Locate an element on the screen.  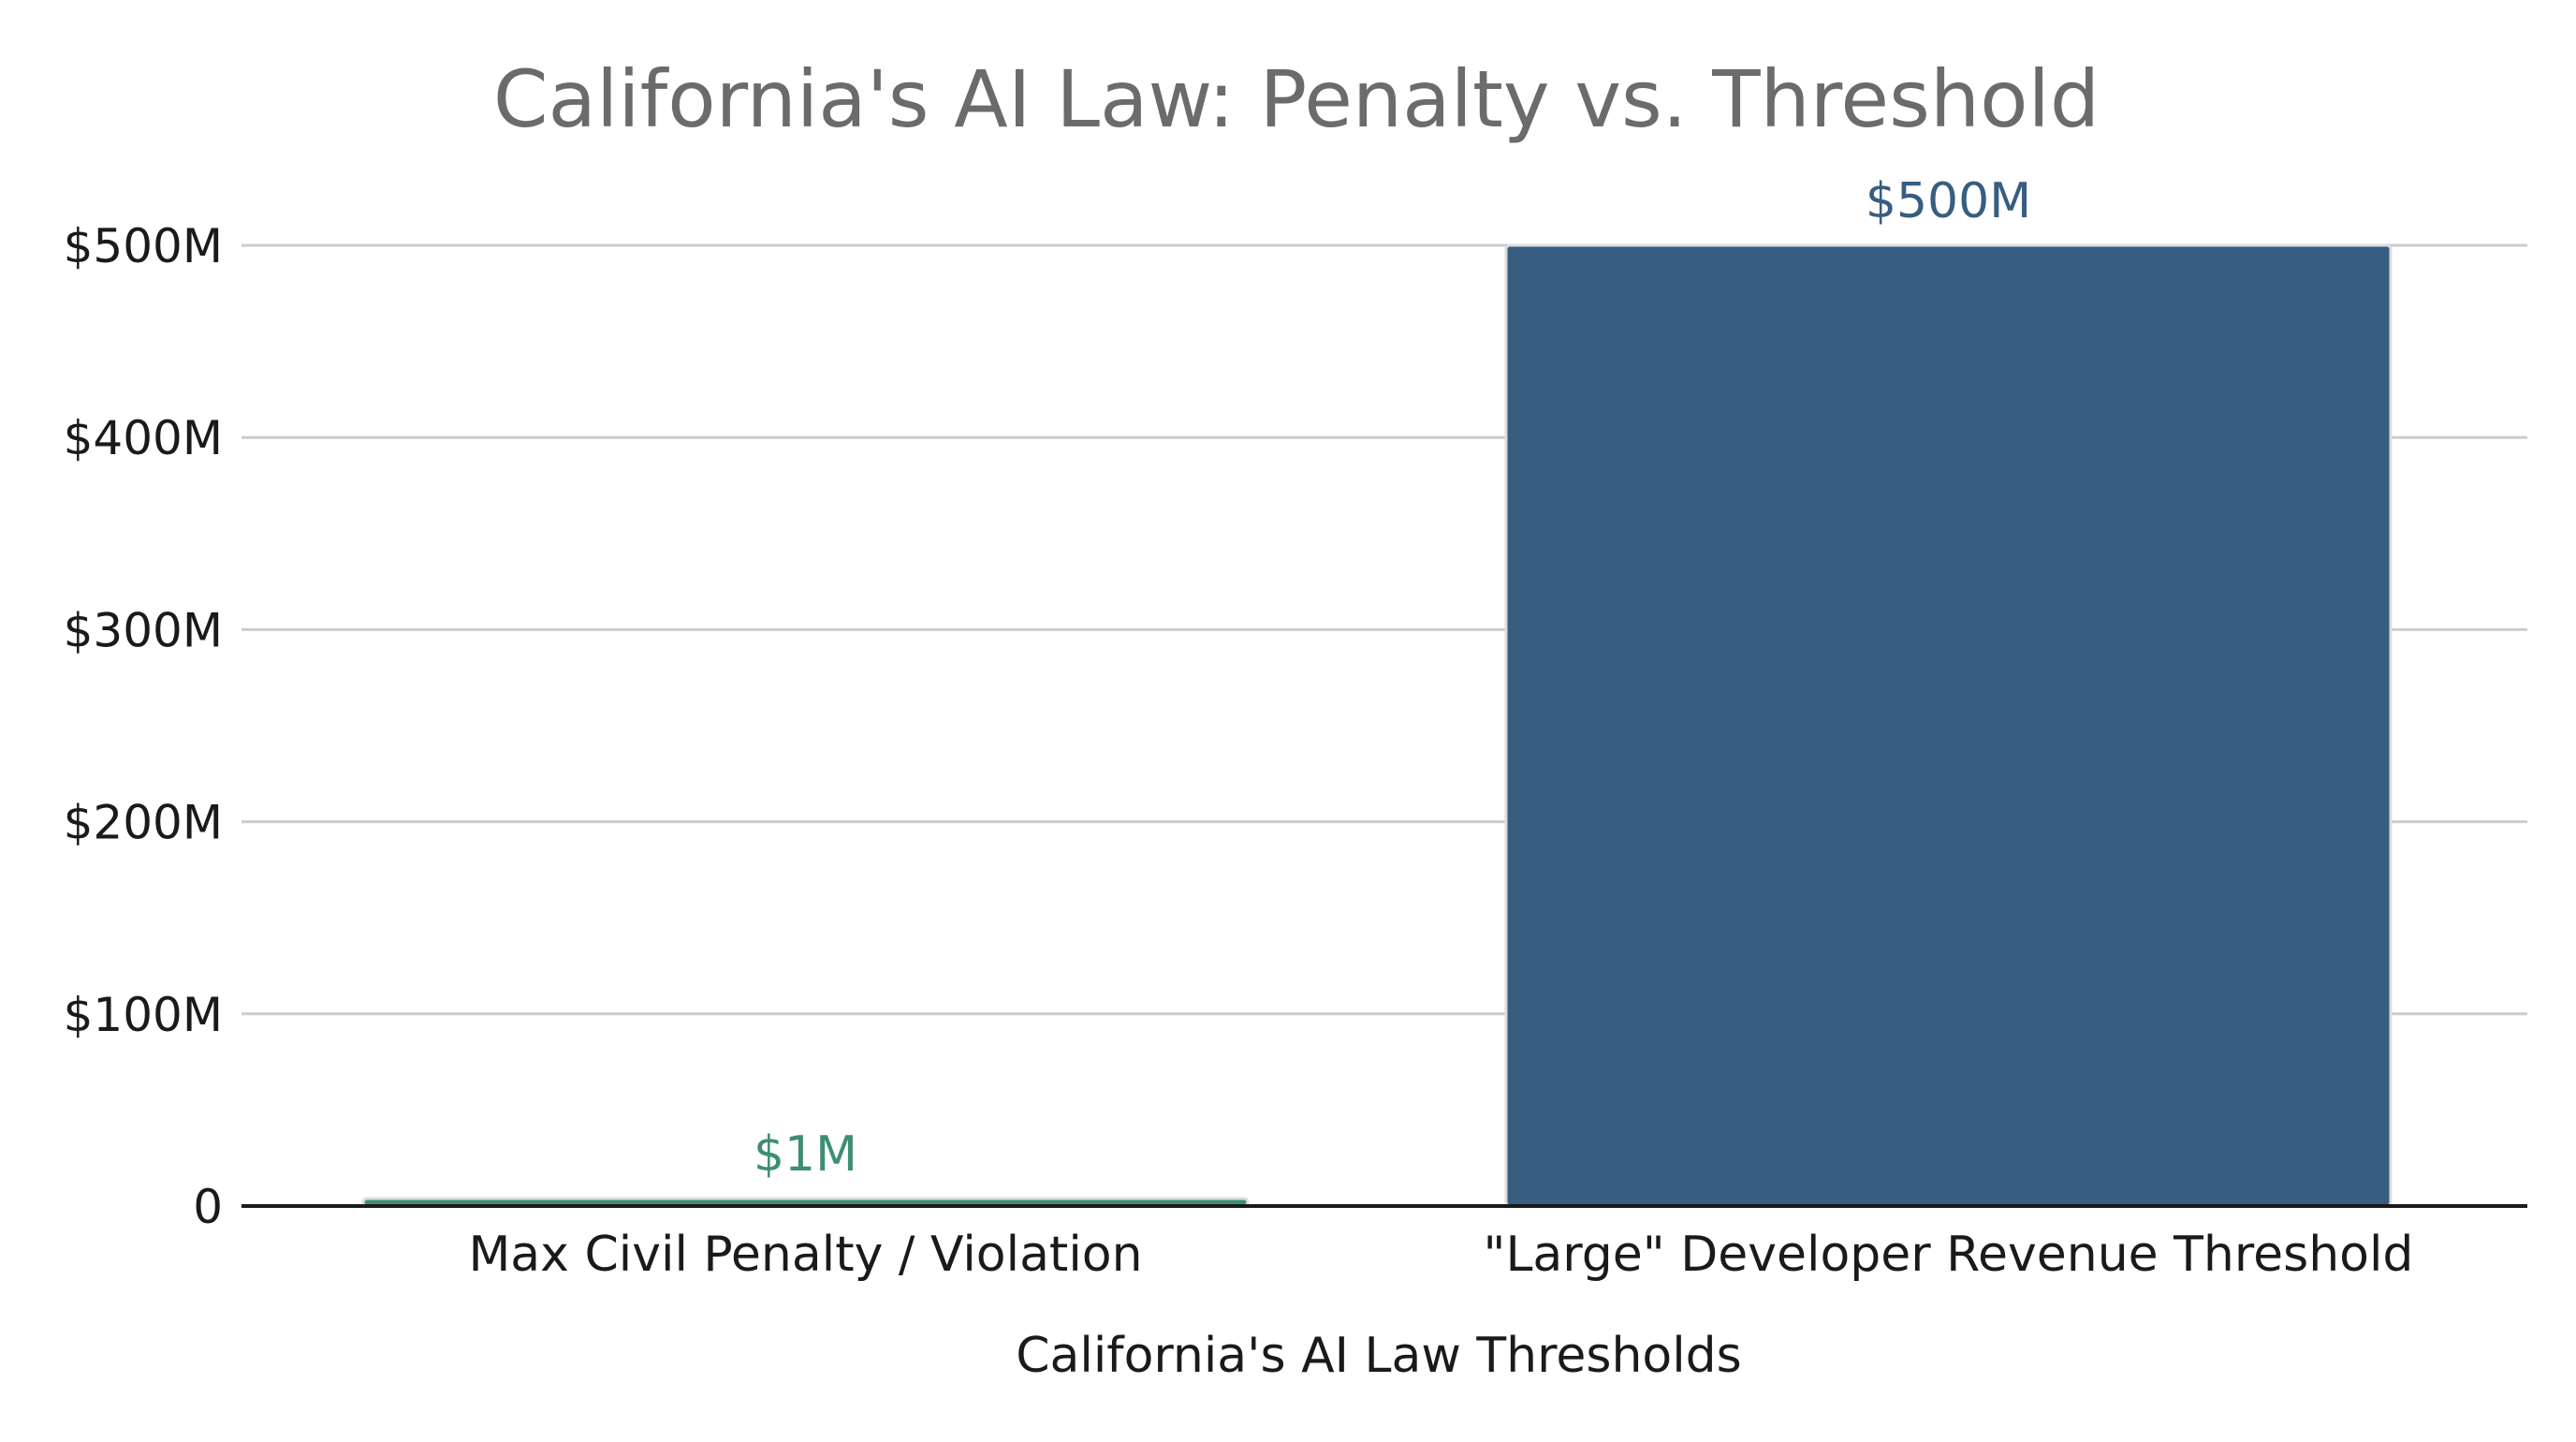
y-tick-label: $300M is located at coordinates (143, 630).